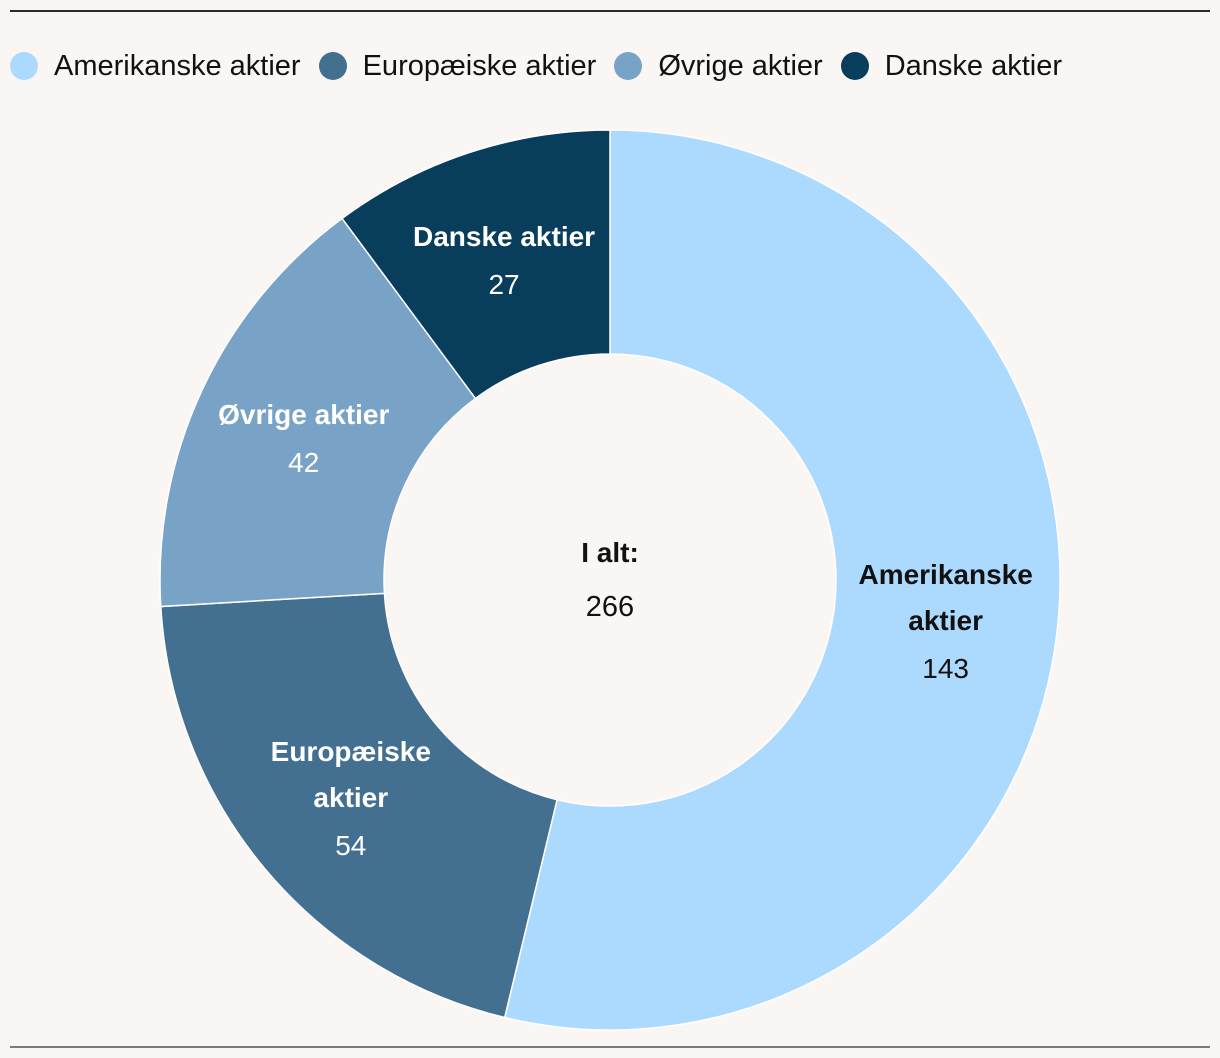 This screenshot has width=1220, height=1058. What do you see at coordinates (351, 751) in the screenshot?
I see `slice-label-europaeiske: Europæiske` at bounding box center [351, 751].